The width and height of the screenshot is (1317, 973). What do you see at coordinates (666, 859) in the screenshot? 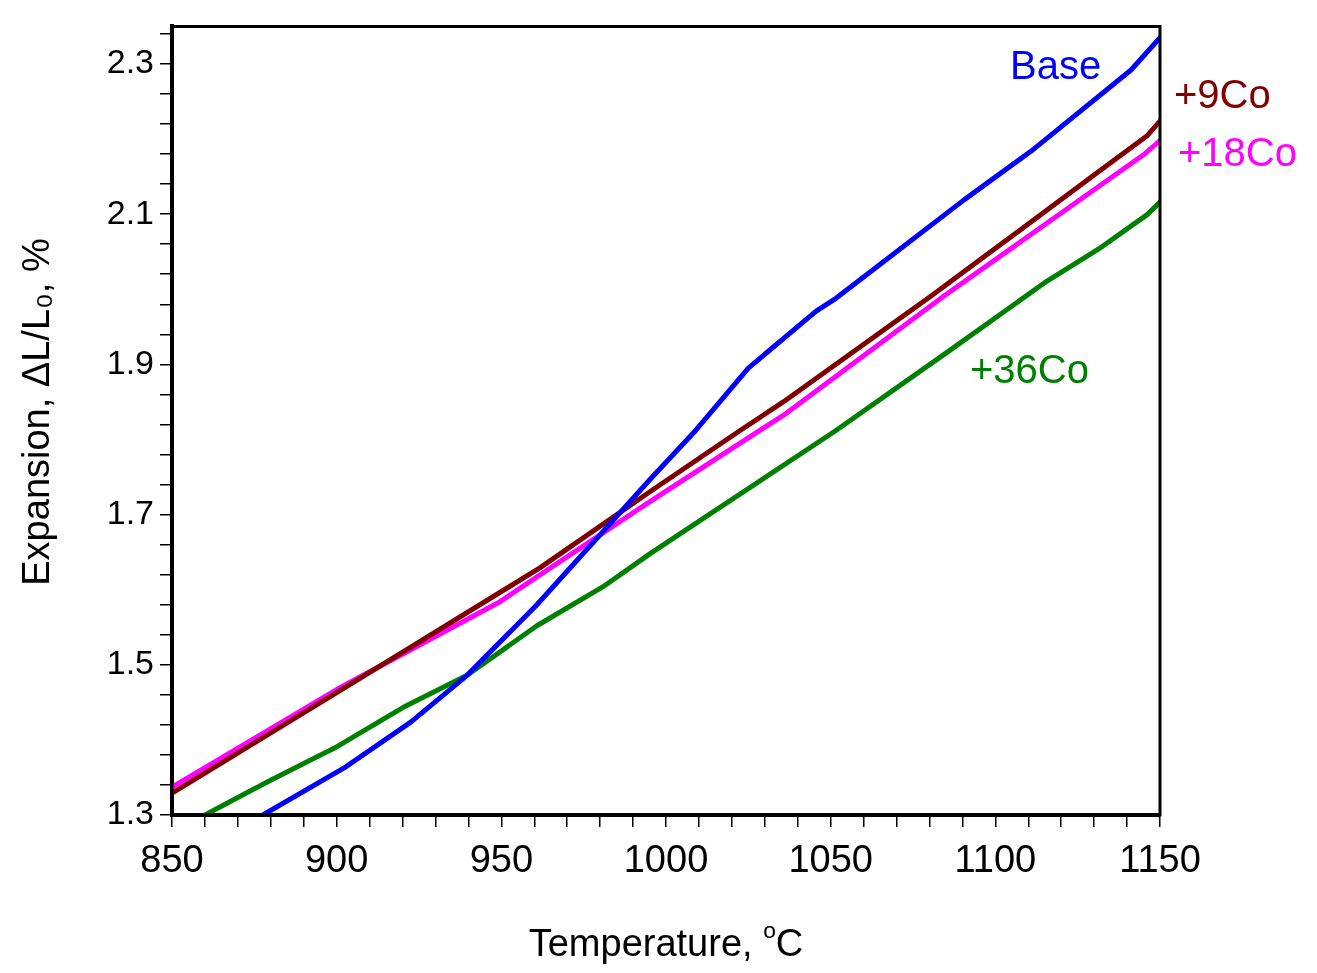
I see `x-tick-label: 1000` at bounding box center [666, 859].